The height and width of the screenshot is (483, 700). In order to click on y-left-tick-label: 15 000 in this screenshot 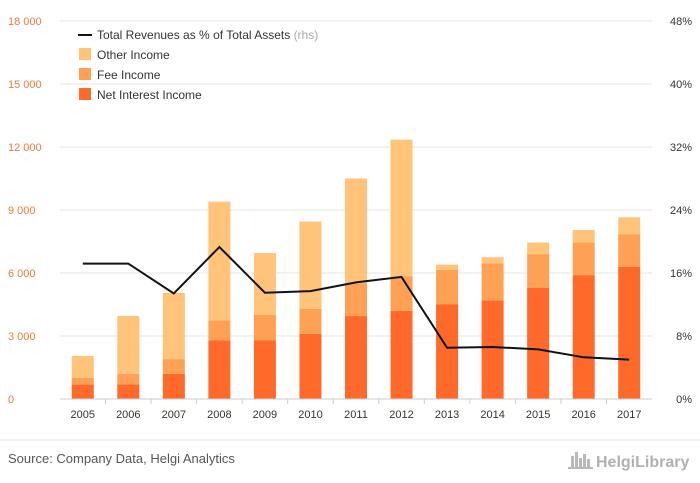, I will do `click(25, 85)`.